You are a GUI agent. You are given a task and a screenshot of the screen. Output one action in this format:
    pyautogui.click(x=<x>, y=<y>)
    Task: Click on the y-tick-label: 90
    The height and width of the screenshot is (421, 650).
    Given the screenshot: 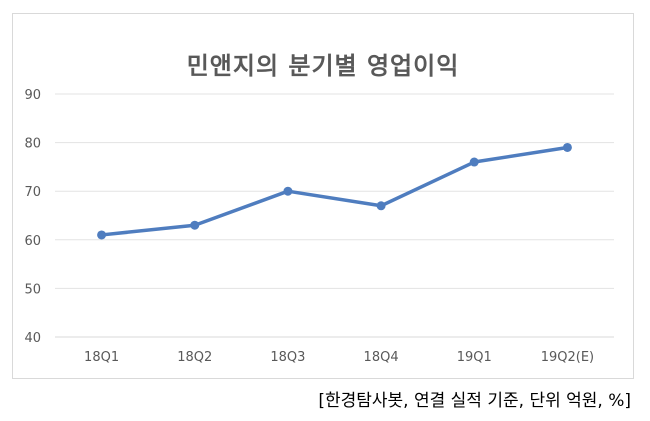 What is the action you would take?
    pyautogui.click(x=32, y=95)
    